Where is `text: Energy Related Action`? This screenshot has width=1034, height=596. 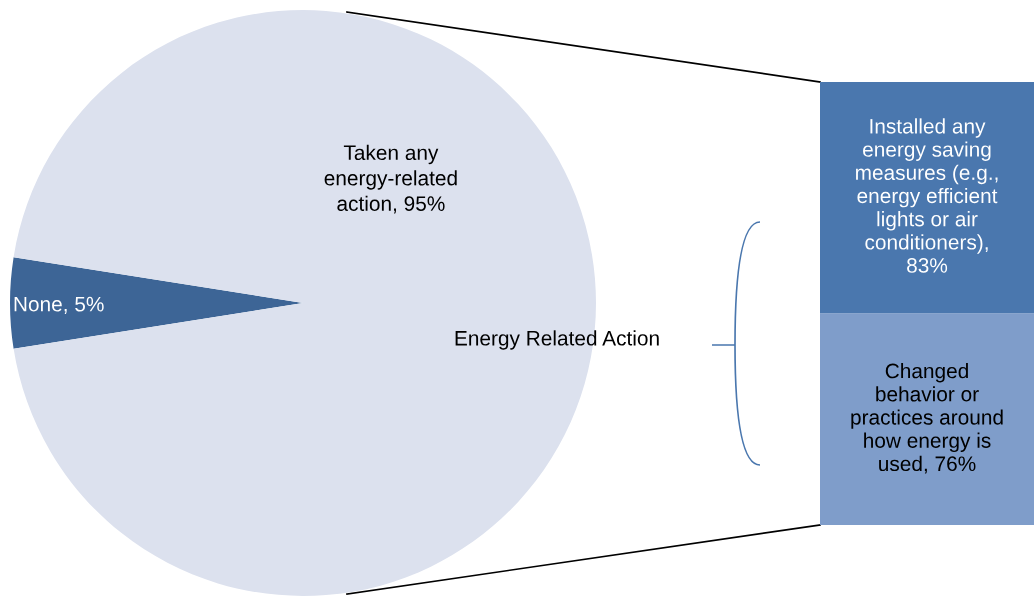
text: Energy Related Action is located at coordinates (557, 340).